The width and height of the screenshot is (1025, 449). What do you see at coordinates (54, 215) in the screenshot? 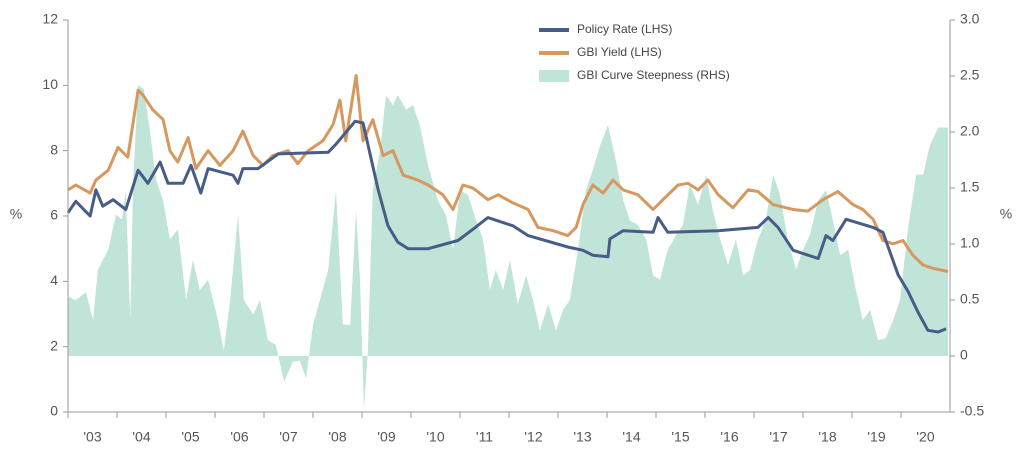
I see `y-tick-label: 6` at bounding box center [54, 215].